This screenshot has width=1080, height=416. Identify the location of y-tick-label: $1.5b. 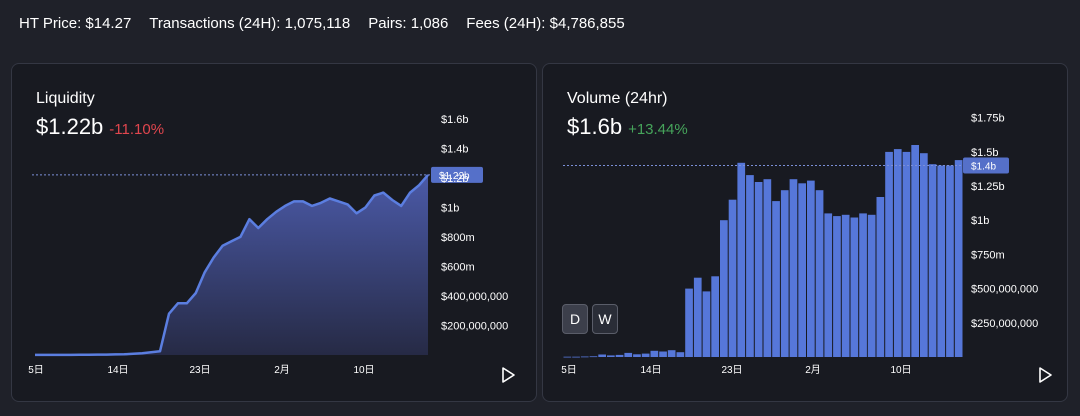
(985, 153).